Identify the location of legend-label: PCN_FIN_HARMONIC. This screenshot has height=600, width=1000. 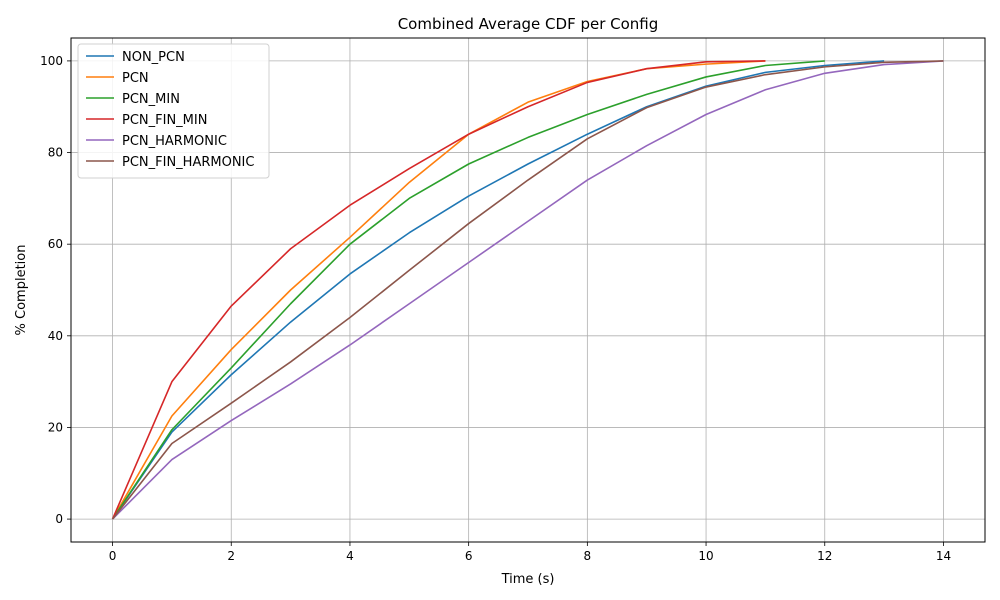
(188, 162).